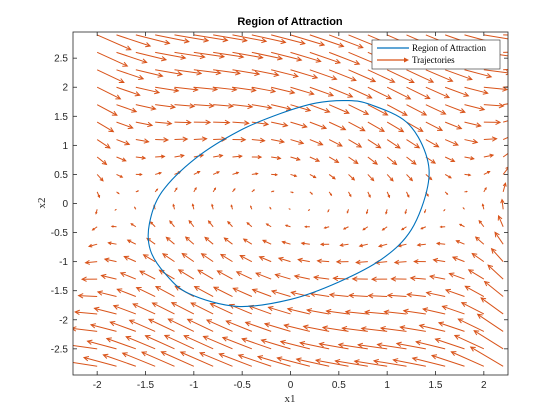 This screenshot has height=420, width=560. I want to click on y-tick-label: 1.5, so click(61, 117).